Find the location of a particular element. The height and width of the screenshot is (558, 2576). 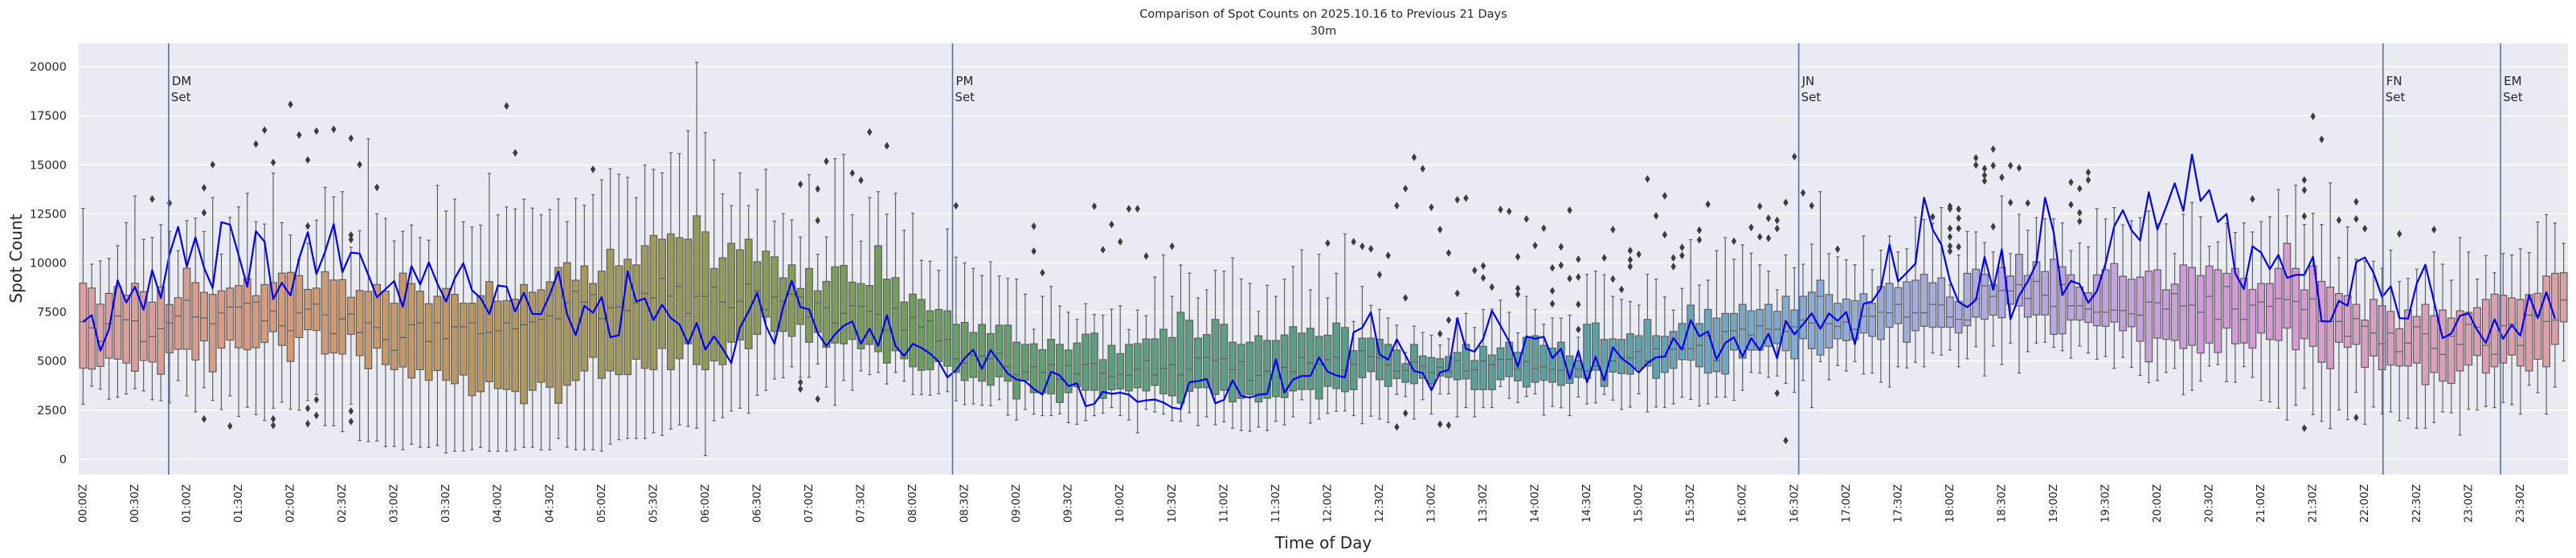

event-label: JN is located at coordinates (1808, 81).